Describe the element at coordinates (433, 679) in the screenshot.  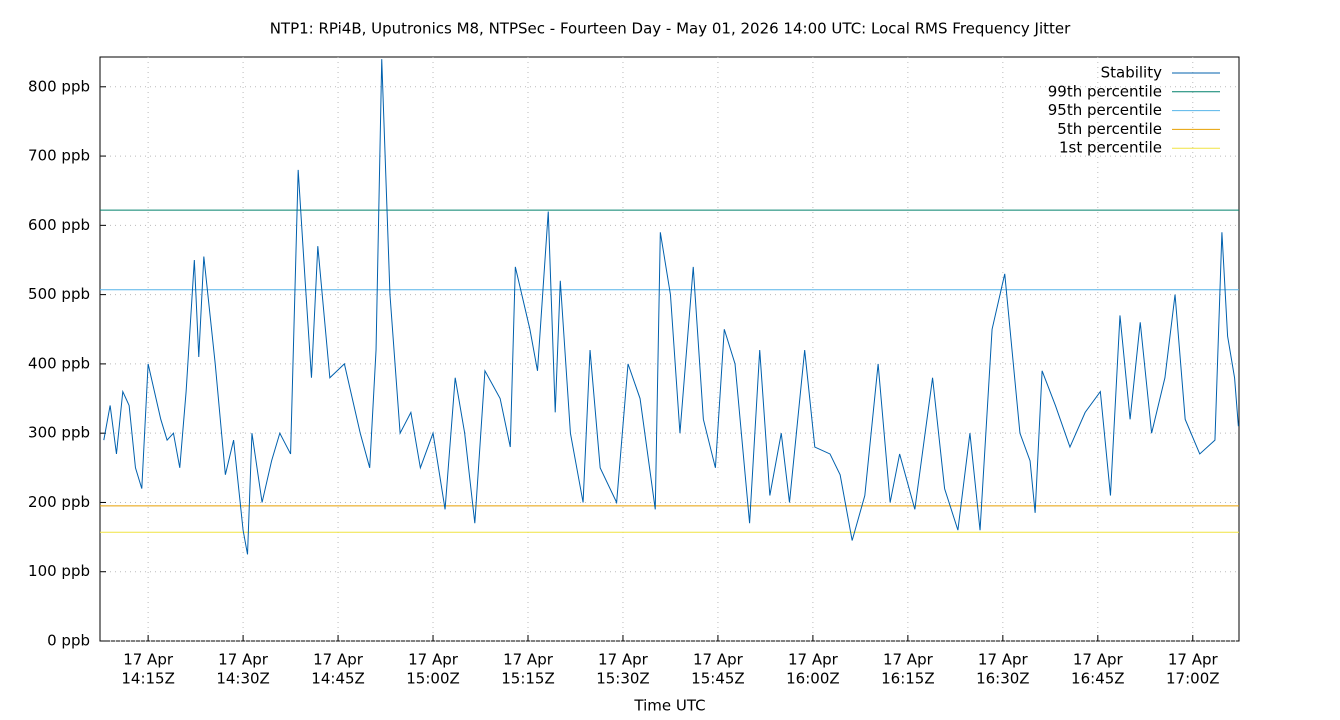
I see `x-tick-label: 15:00Z` at that location.